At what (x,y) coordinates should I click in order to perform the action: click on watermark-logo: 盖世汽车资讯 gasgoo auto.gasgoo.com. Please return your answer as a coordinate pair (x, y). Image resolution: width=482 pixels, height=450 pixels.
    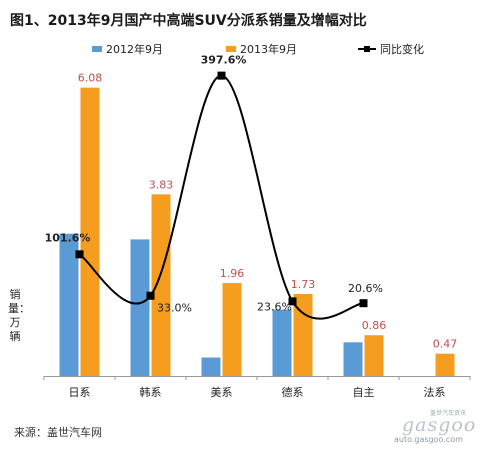
    Looking at the image, I should click on (435, 426).